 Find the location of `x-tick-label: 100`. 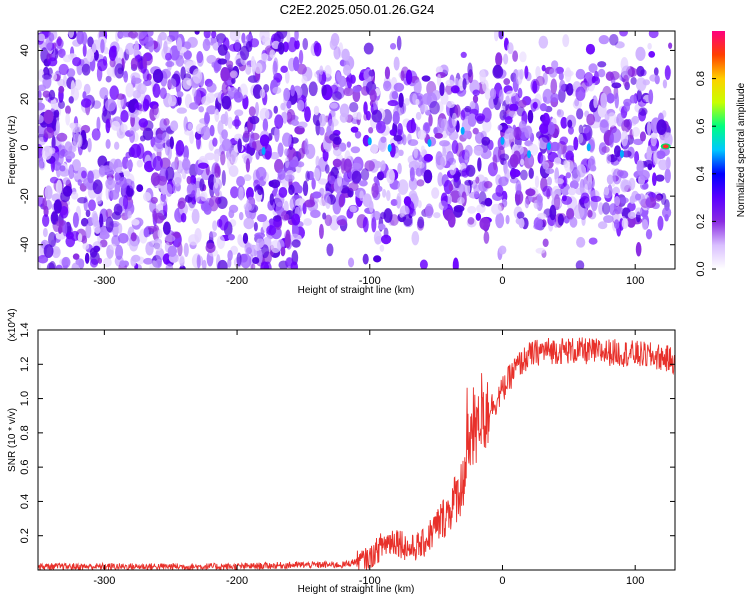

x-tick-label: 100 is located at coordinates (635, 581).